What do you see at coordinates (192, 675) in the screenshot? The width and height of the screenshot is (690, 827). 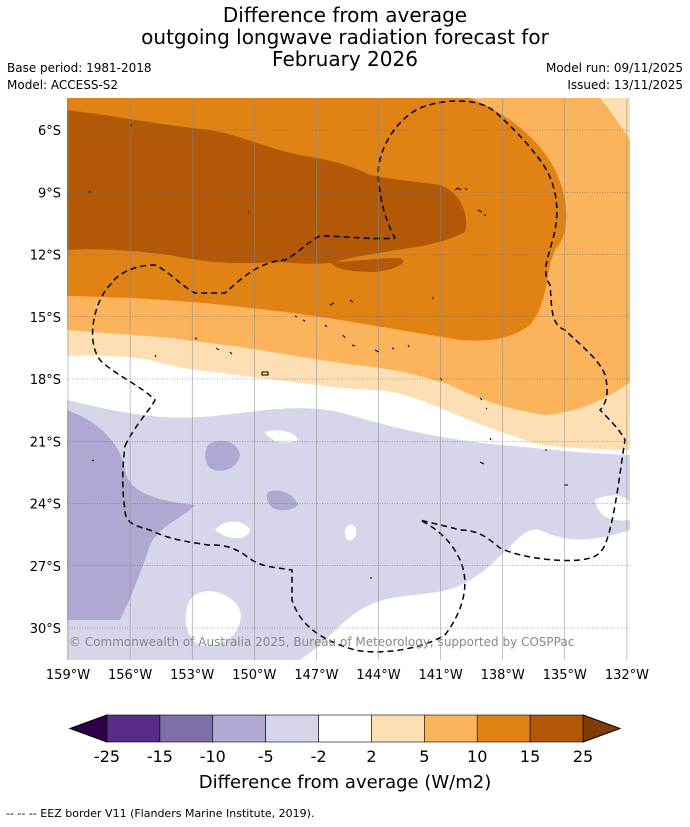 I see `lon-label: 153°W` at bounding box center [192, 675].